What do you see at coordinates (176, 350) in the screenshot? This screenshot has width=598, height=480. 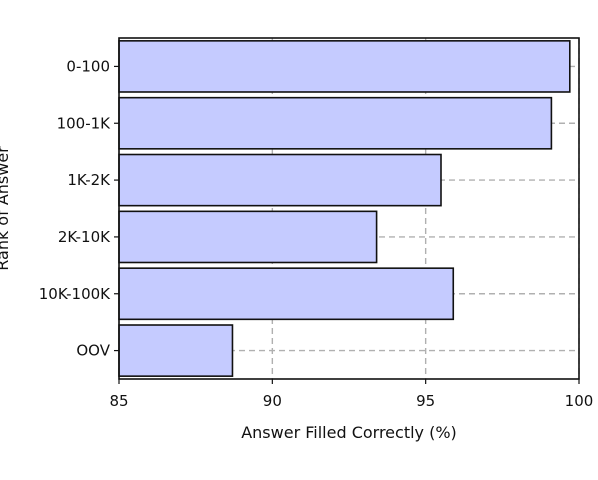 I see `bar-OOV` at bounding box center [176, 350].